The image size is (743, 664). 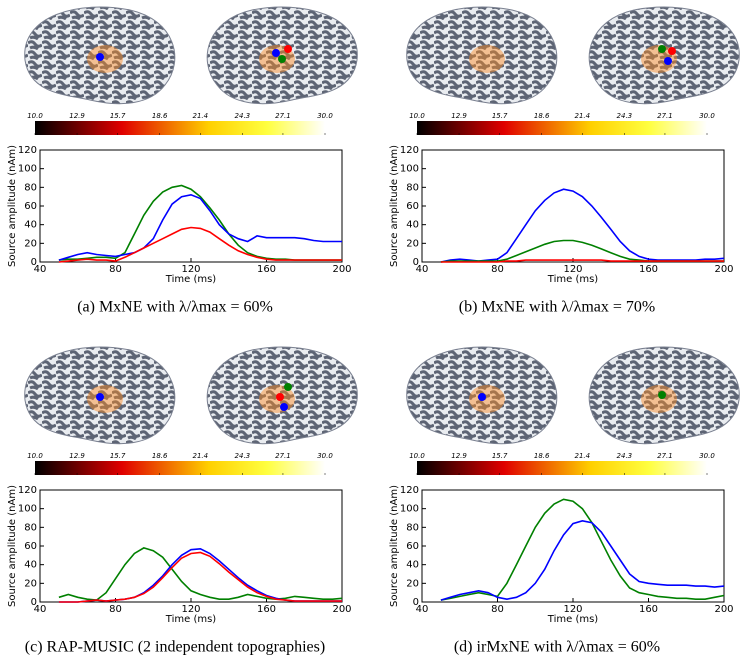 I want to click on brain-surface, so click(x=482, y=55).